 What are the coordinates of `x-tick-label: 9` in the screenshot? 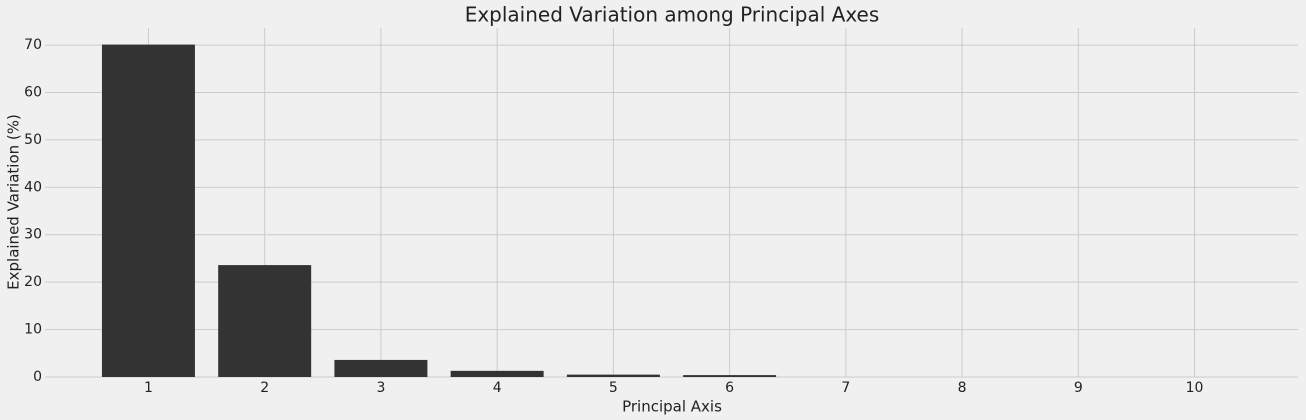 It's located at (1078, 388).